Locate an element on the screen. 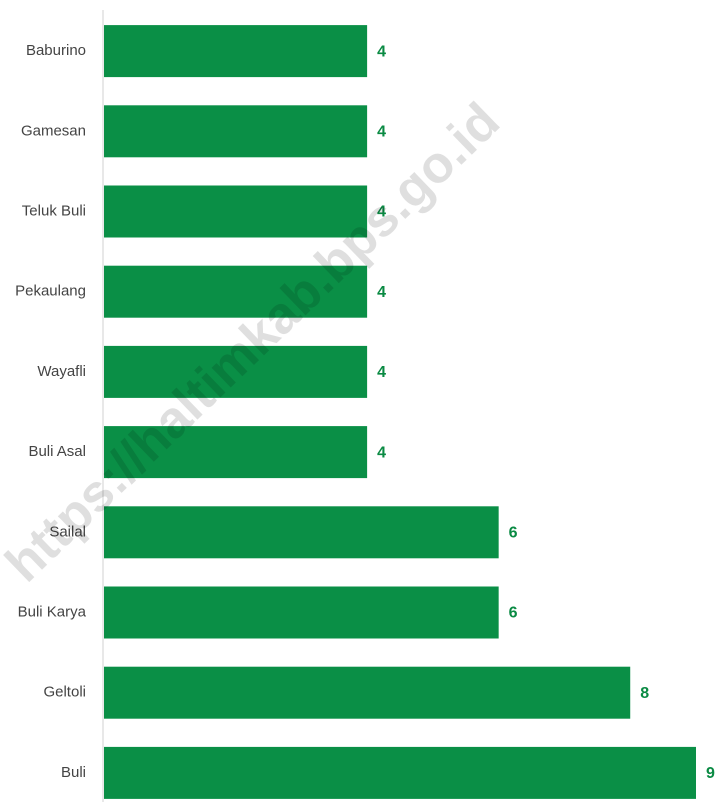 The height and width of the screenshot is (808, 716). category-label: Baburino is located at coordinates (56, 50).